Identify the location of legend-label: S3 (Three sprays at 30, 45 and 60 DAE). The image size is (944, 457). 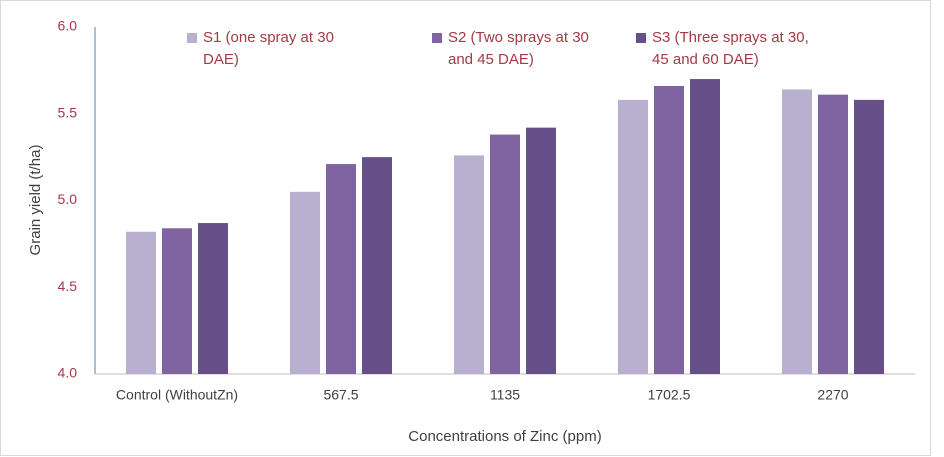
(730, 48).